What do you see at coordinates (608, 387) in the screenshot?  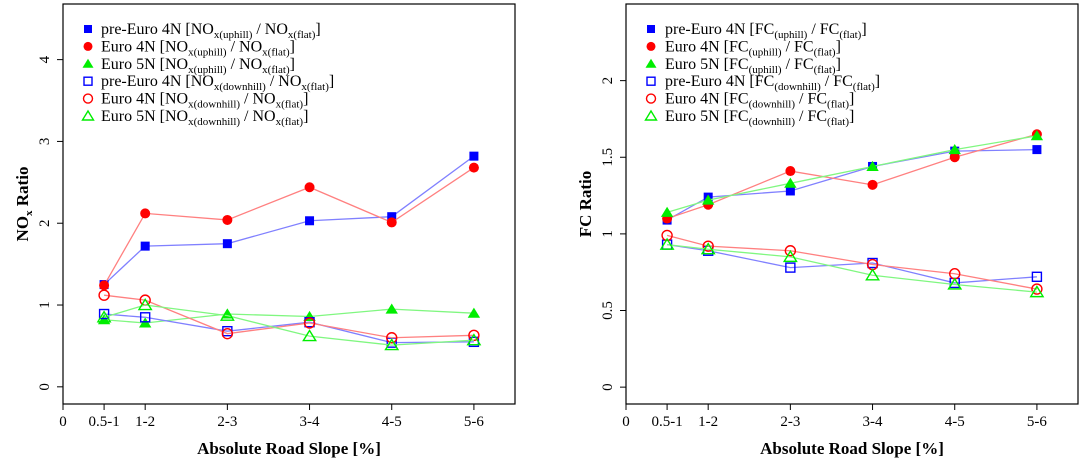 I see `y-tick-label: 0` at bounding box center [608, 387].